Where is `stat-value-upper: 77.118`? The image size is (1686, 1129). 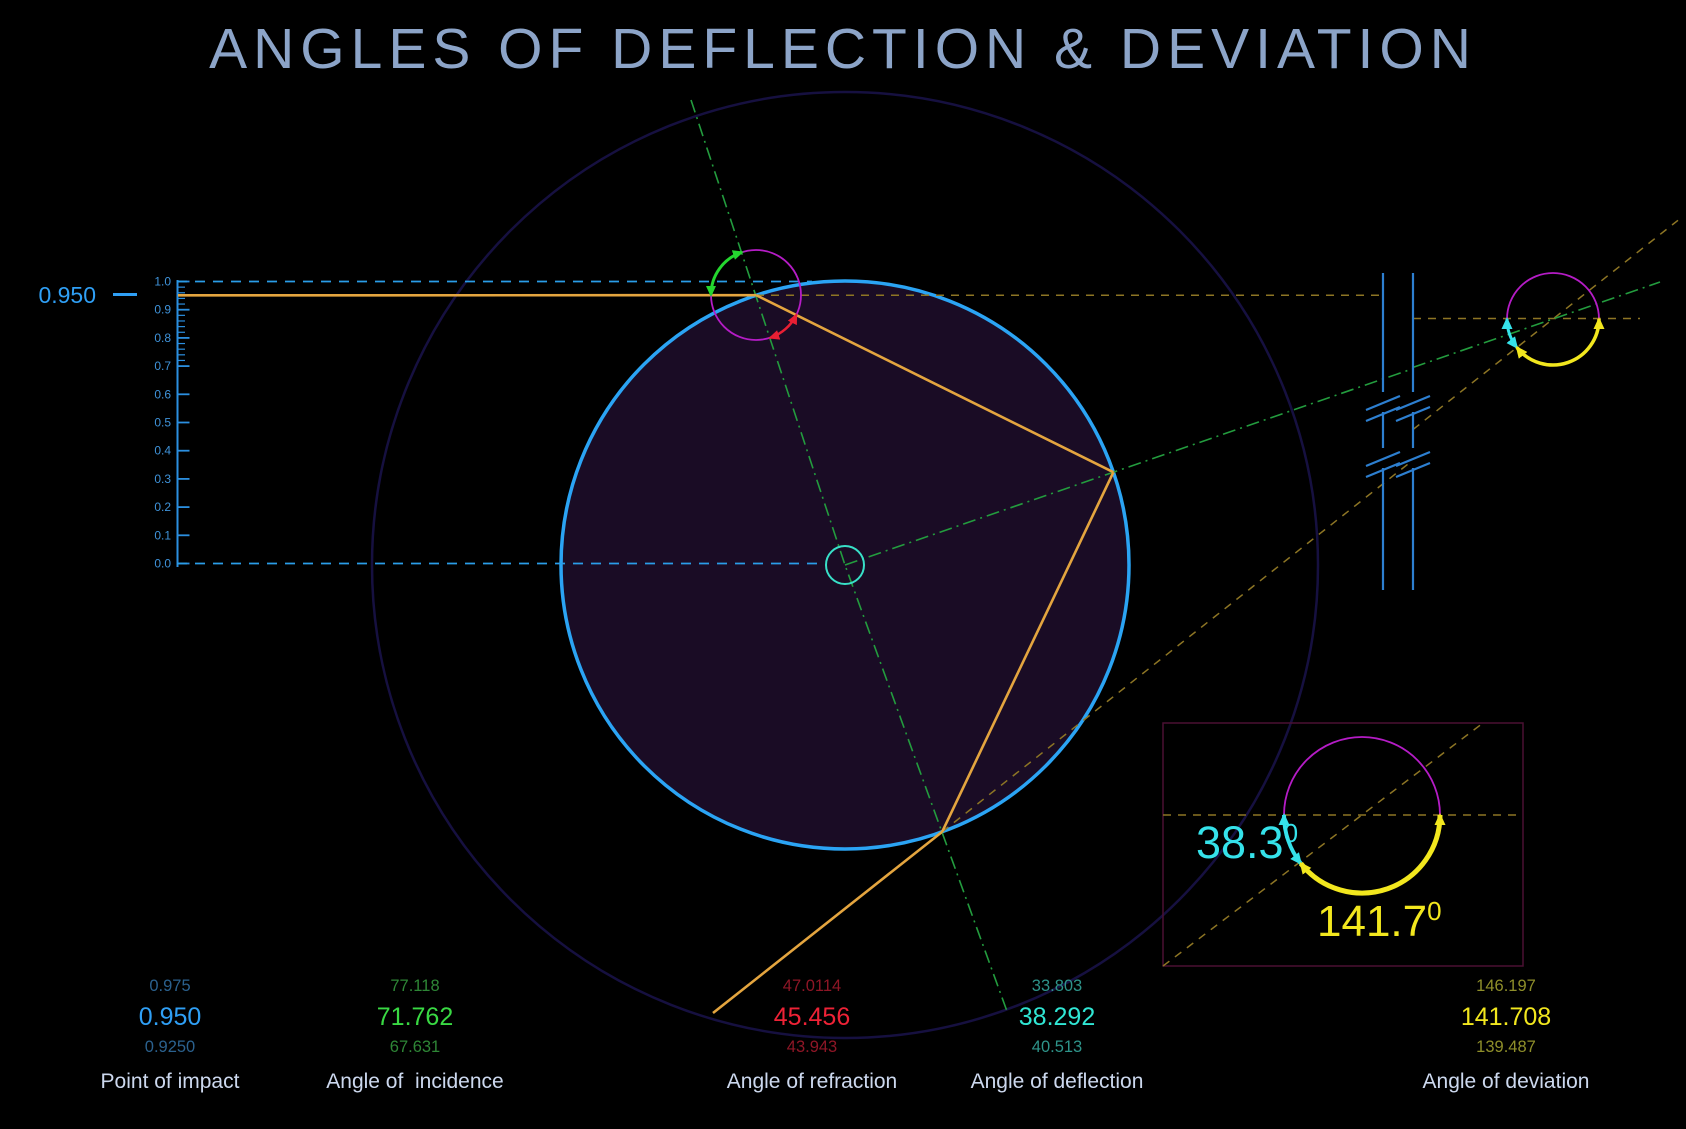 stat-value-upper: 77.118 is located at coordinates (414, 986).